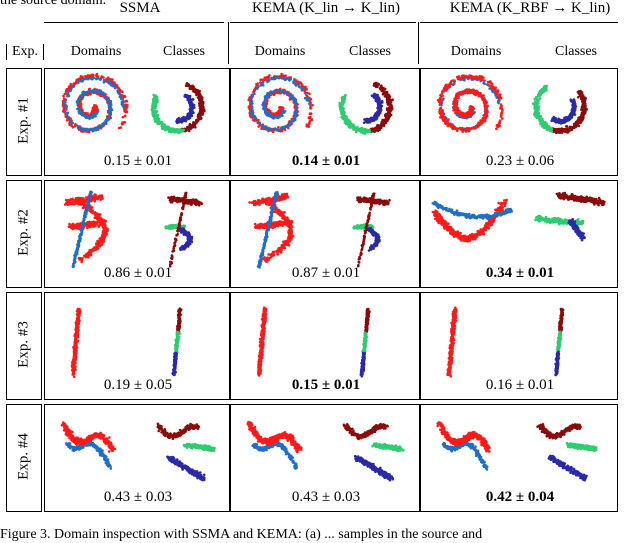  Describe the element at coordinates (96, 52) in the screenshot. I see `subheader-domains-1: Domains` at that location.